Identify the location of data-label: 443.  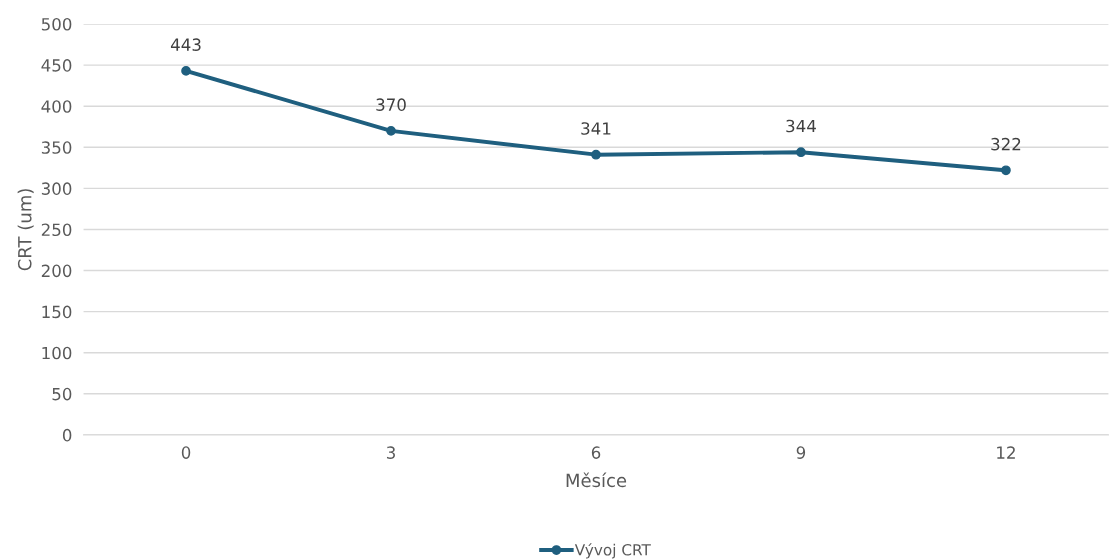
(185, 44).